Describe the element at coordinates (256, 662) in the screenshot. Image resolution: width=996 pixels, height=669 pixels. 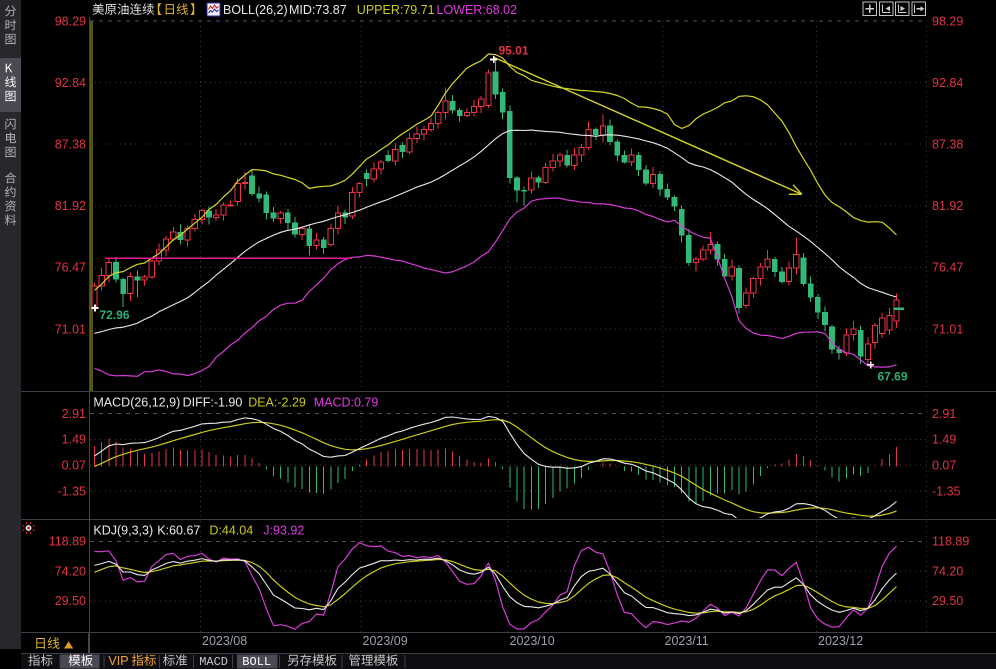
I see `svg-text: BOLL` at that location.